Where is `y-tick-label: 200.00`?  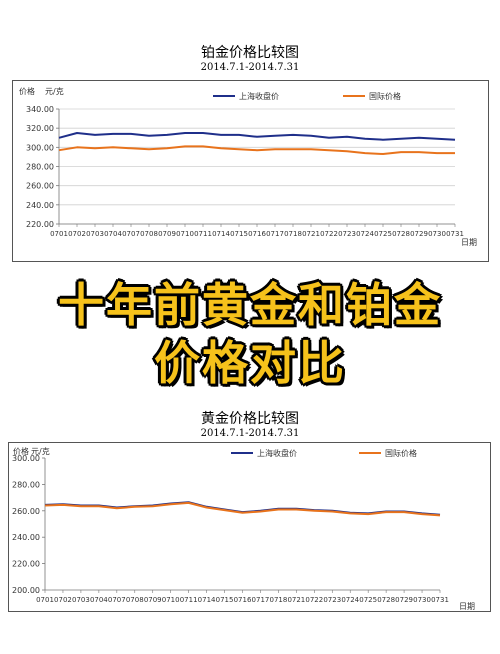
y-tick-label: 200.00 is located at coordinates (26, 590).